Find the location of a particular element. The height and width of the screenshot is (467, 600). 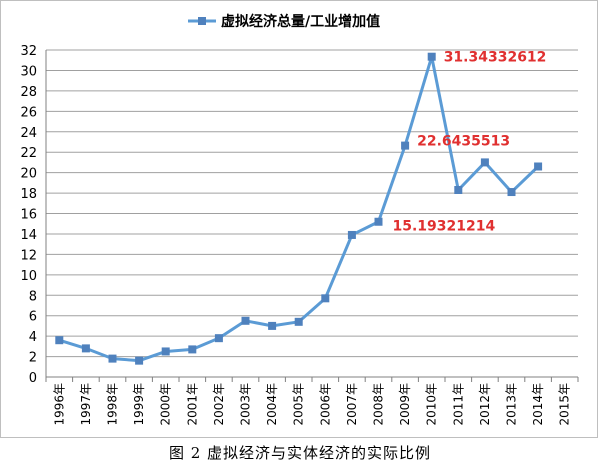

x-tick-label: 2009年 is located at coordinates (405, 404).